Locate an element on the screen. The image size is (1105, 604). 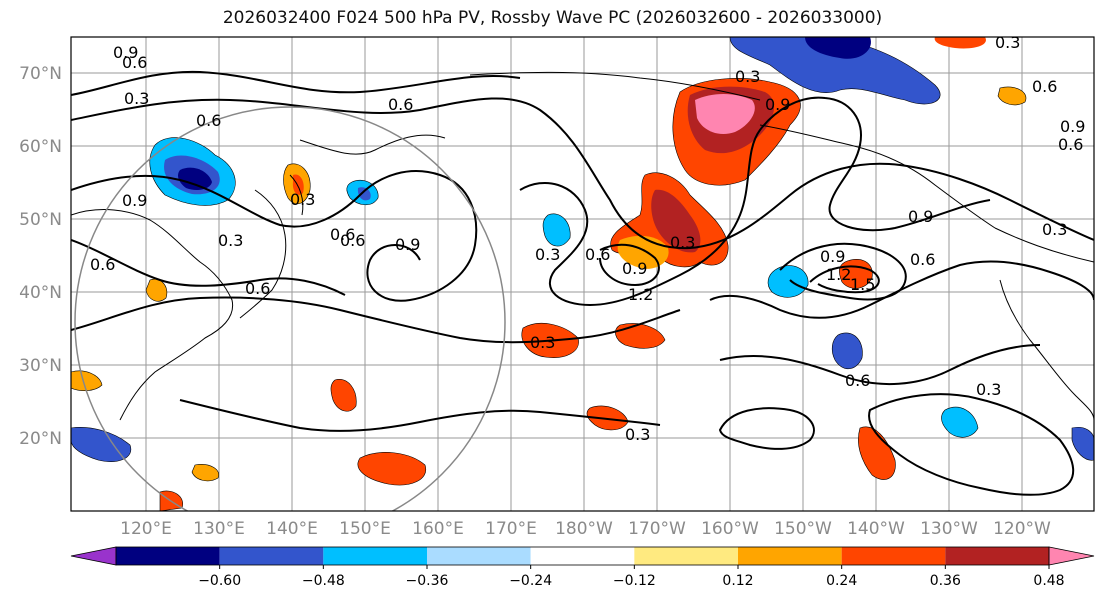
anomaly-negative-north is located at coordinates (835, 71).